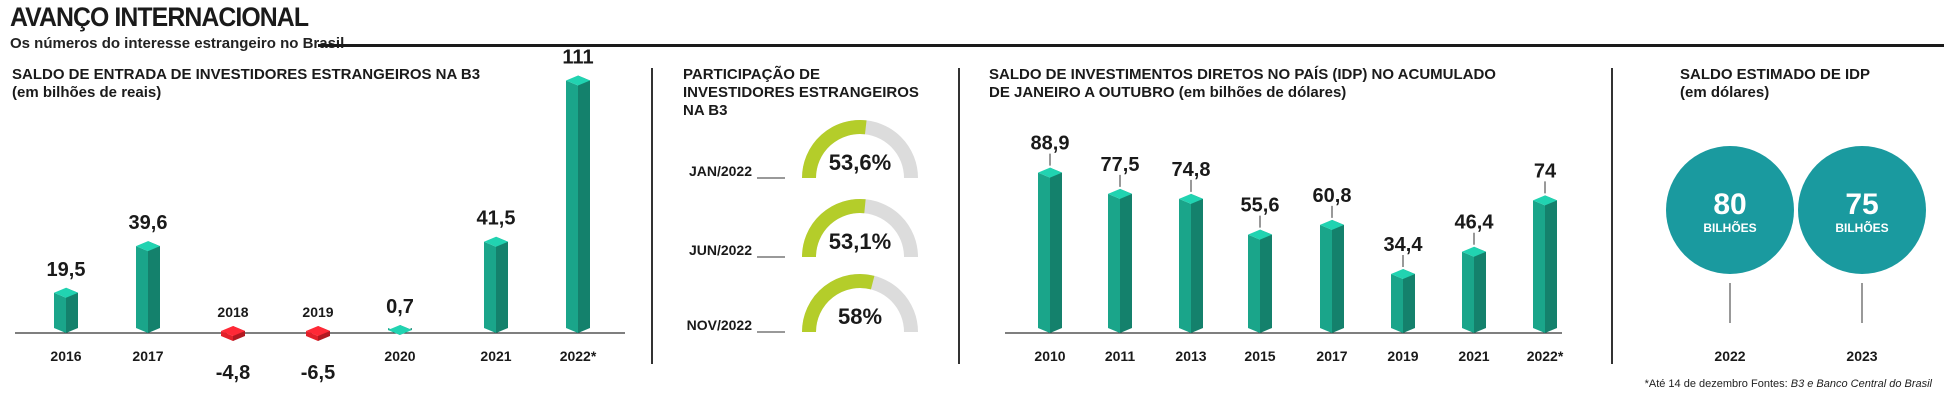 This screenshot has width=1944, height=400. I want to click on chart2-value-label: 53,1%, so click(860, 241).